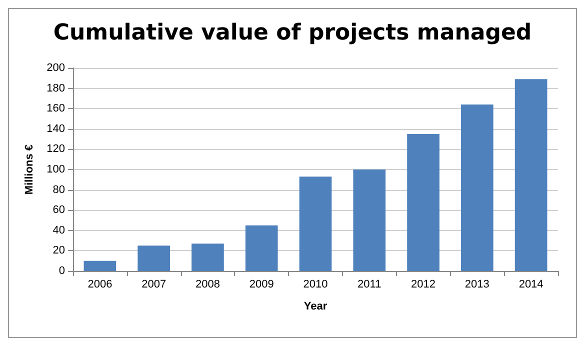 The width and height of the screenshot is (583, 344). What do you see at coordinates (292, 33) in the screenshot?
I see `chart-title: Cumulative value of projects managed` at bounding box center [292, 33].